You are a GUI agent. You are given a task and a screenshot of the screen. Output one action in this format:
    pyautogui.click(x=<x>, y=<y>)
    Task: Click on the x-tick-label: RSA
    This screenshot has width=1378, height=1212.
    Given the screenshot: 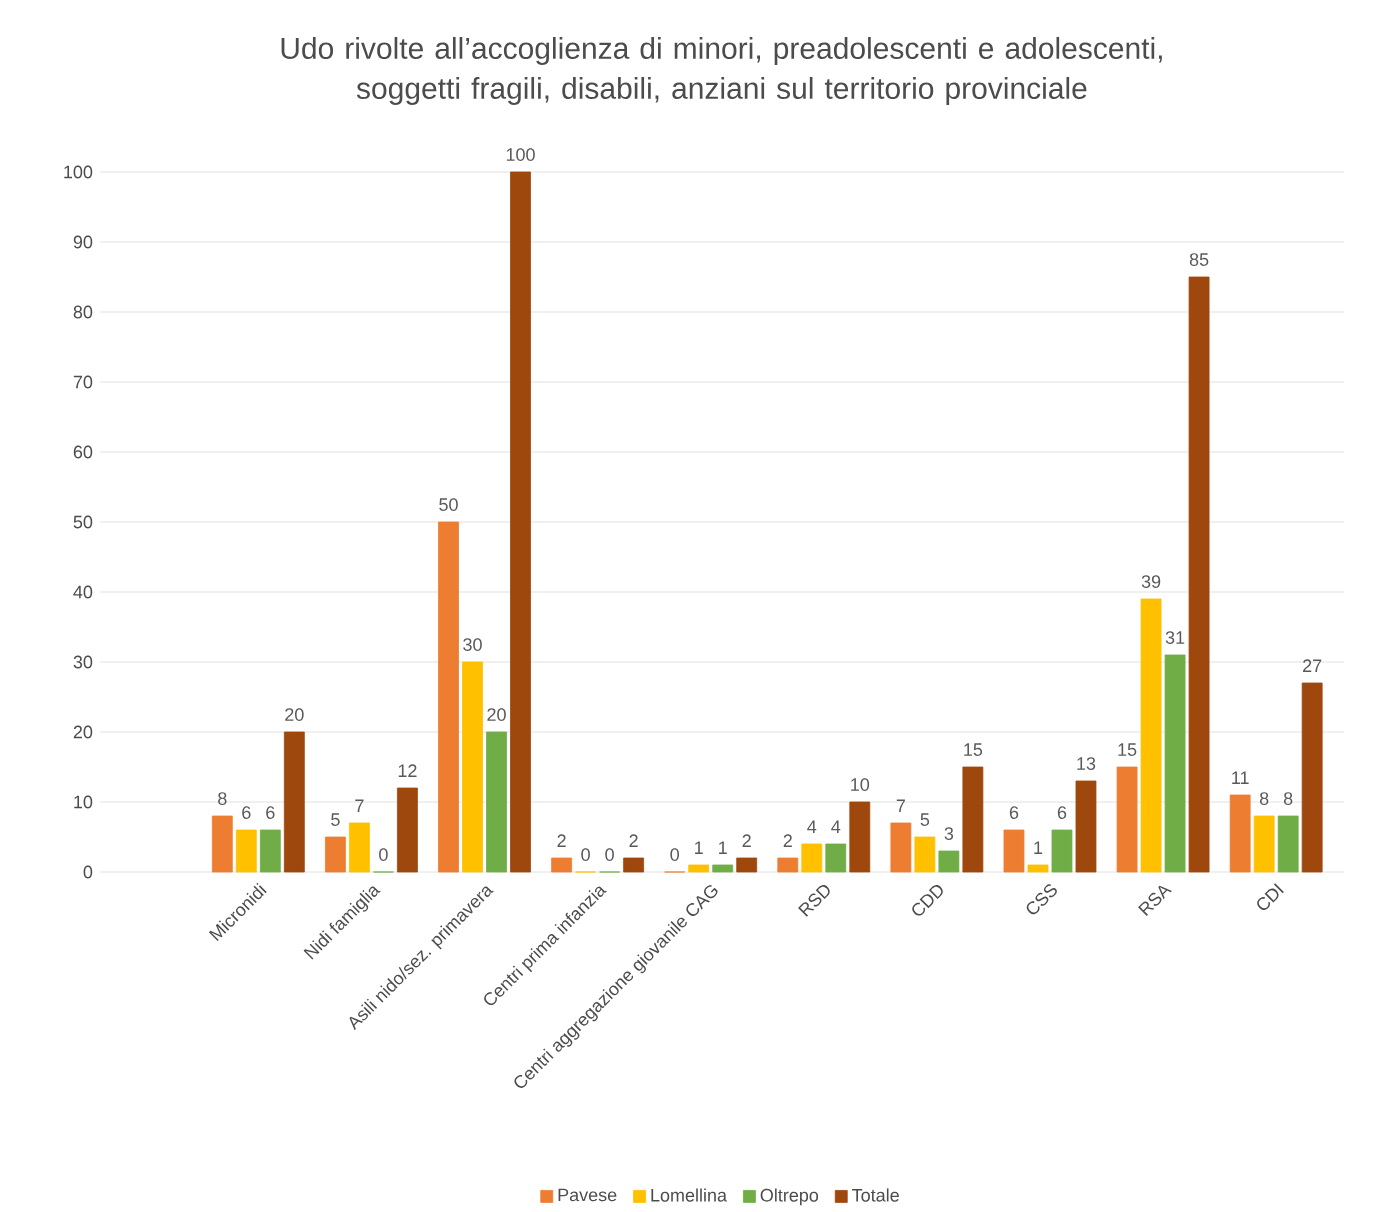 What is the action you would take?
    pyautogui.click(x=1155, y=901)
    